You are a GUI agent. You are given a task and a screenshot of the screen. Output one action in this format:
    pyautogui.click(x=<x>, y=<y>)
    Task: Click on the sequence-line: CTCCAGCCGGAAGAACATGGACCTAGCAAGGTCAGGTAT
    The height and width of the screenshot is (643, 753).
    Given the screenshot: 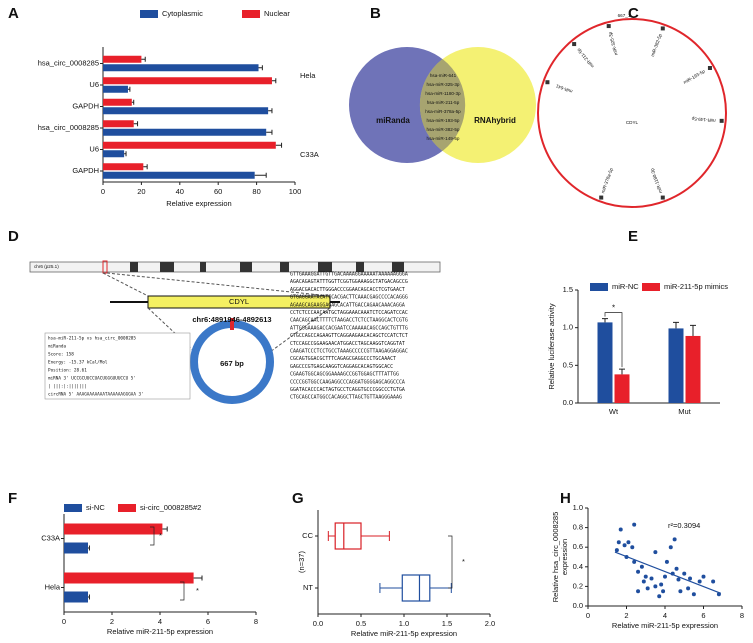 What is the action you would take?
    pyautogui.click(x=347, y=344)
    